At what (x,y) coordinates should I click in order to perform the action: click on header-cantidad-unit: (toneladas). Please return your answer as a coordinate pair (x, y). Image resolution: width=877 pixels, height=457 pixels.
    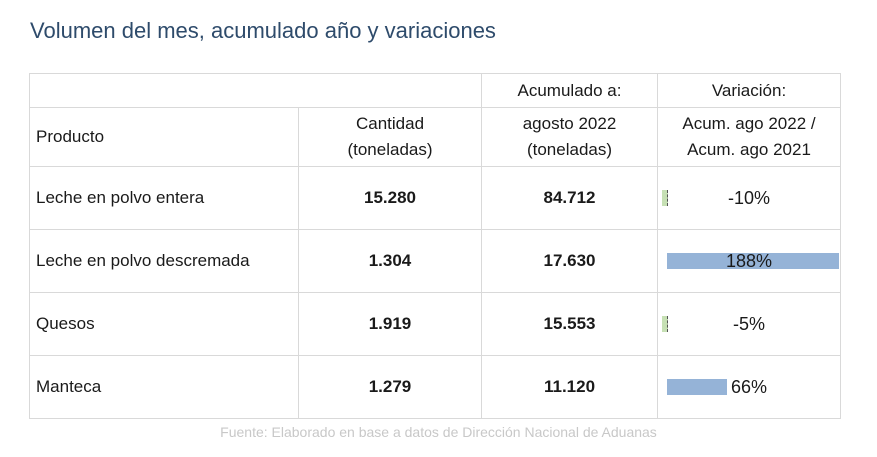
    Looking at the image, I should click on (390, 149).